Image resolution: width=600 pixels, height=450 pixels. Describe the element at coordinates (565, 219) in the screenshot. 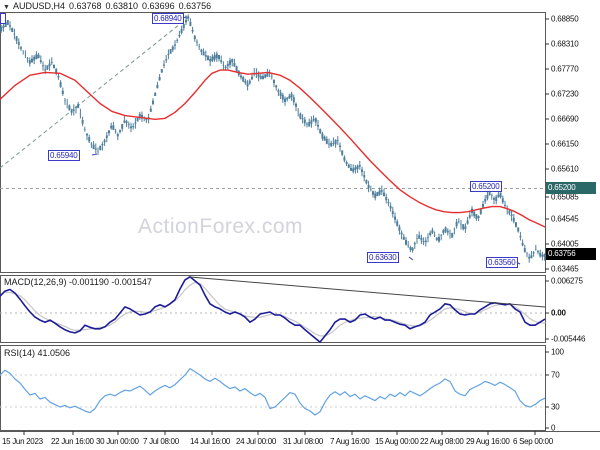

I see `price-axis-label: 0.64545` at that location.